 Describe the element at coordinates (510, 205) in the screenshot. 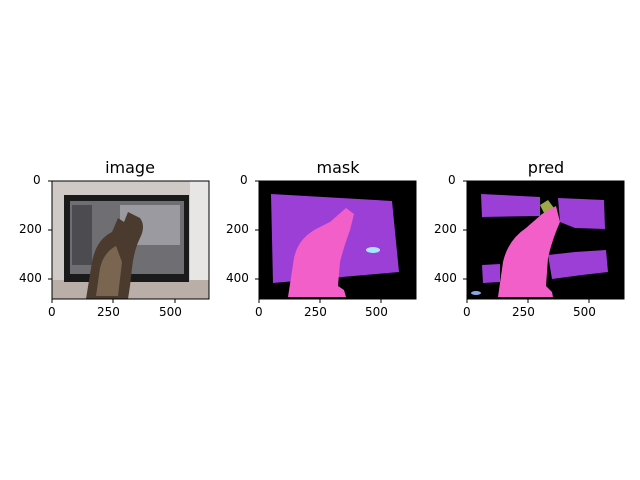

I see `tv-region` at that location.